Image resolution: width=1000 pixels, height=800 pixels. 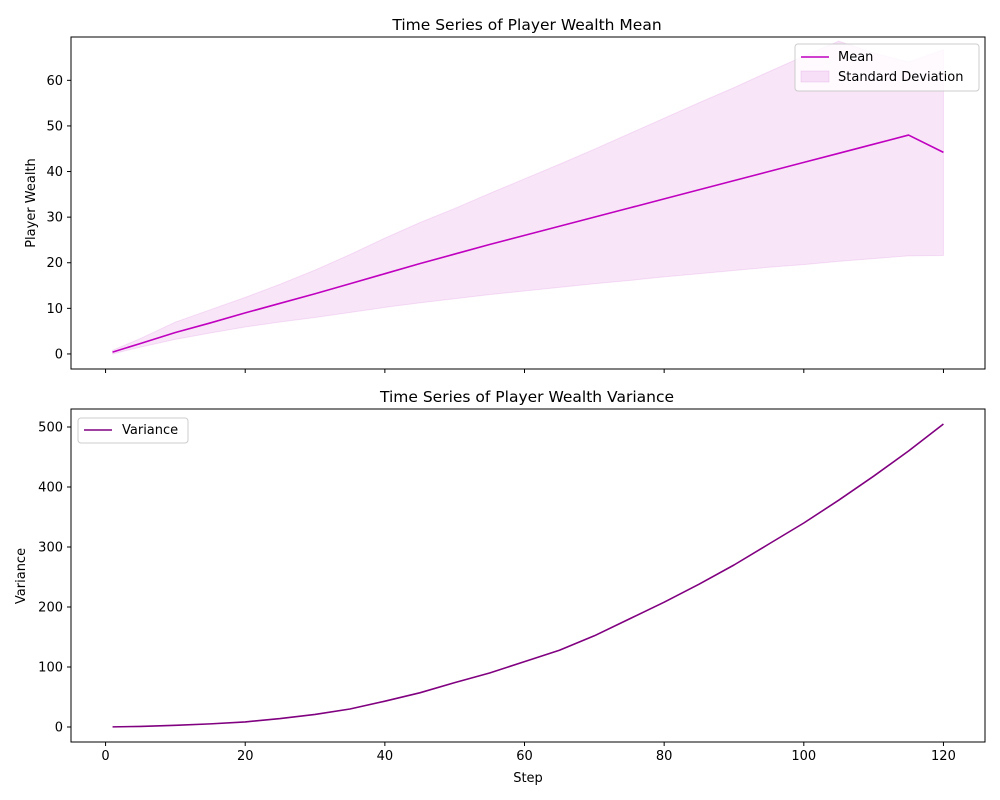 What do you see at coordinates (54, 81) in the screenshot?
I see `y-tick-label: 60` at bounding box center [54, 81].